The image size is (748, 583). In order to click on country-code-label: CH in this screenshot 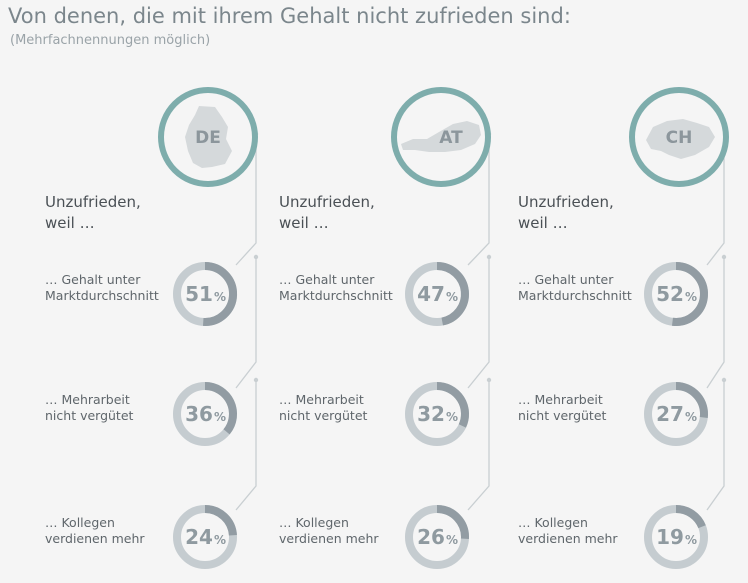, I will do `click(679, 138)`.